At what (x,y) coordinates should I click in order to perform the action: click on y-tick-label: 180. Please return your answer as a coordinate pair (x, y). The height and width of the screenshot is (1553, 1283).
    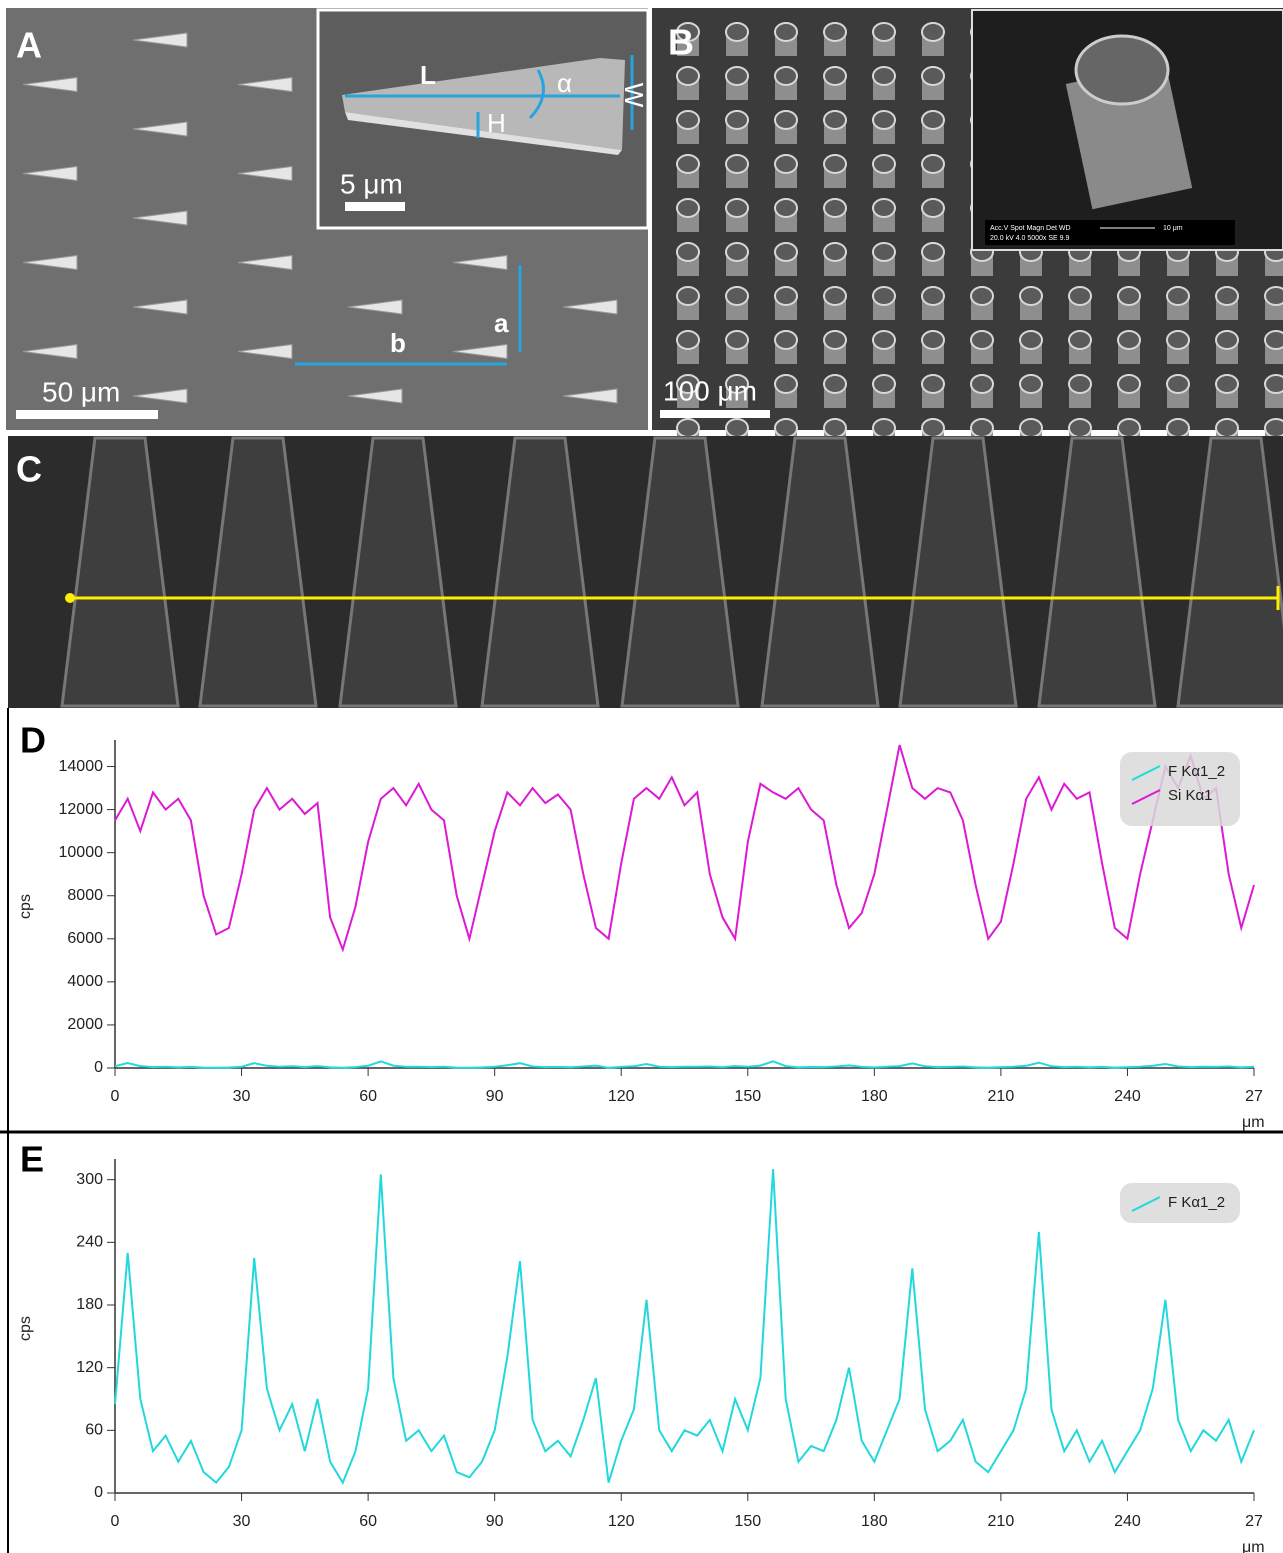
    Looking at the image, I should click on (89, 1304).